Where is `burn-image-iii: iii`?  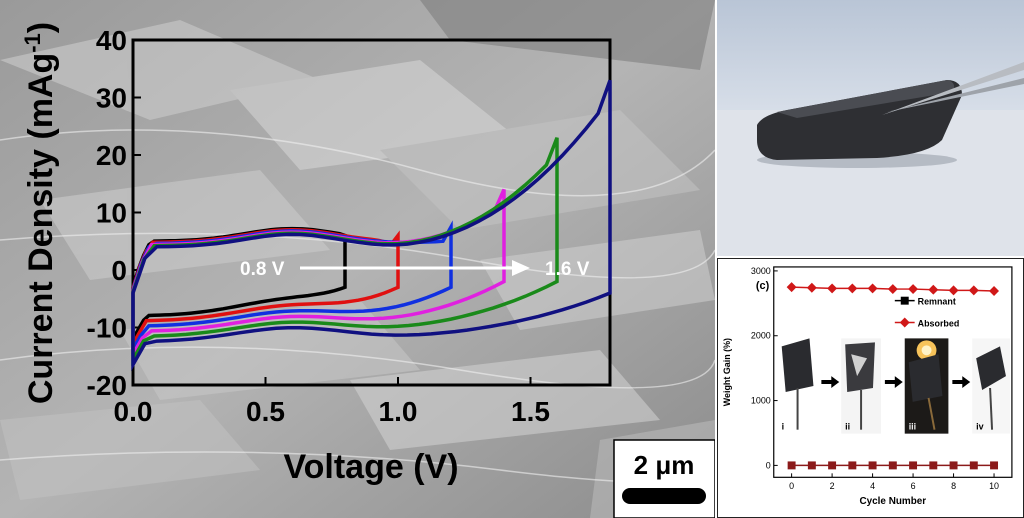 burn-image-iii: iii is located at coordinates (926, 386).